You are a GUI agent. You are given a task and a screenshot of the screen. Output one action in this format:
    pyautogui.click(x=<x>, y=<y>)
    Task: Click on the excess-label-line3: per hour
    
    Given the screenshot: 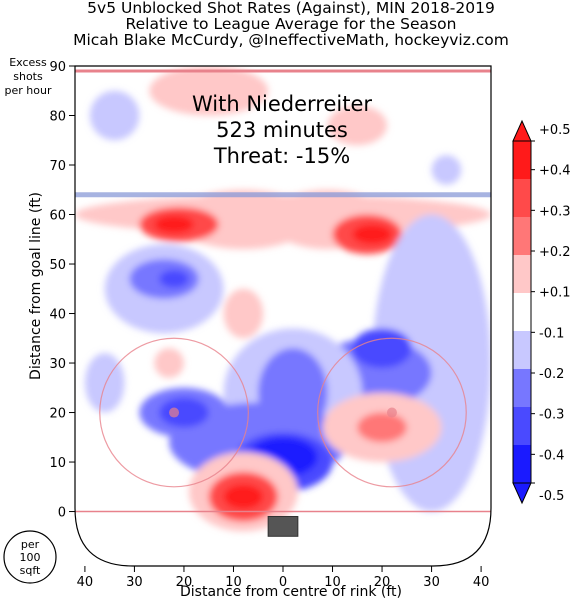 What is the action you would take?
    pyautogui.click(x=28, y=90)
    